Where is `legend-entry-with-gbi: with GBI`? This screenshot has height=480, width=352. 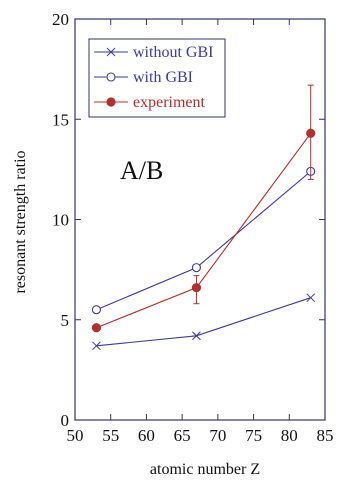 legend-entry-with-gbi: with GBI is located at coordinates (143, 77).